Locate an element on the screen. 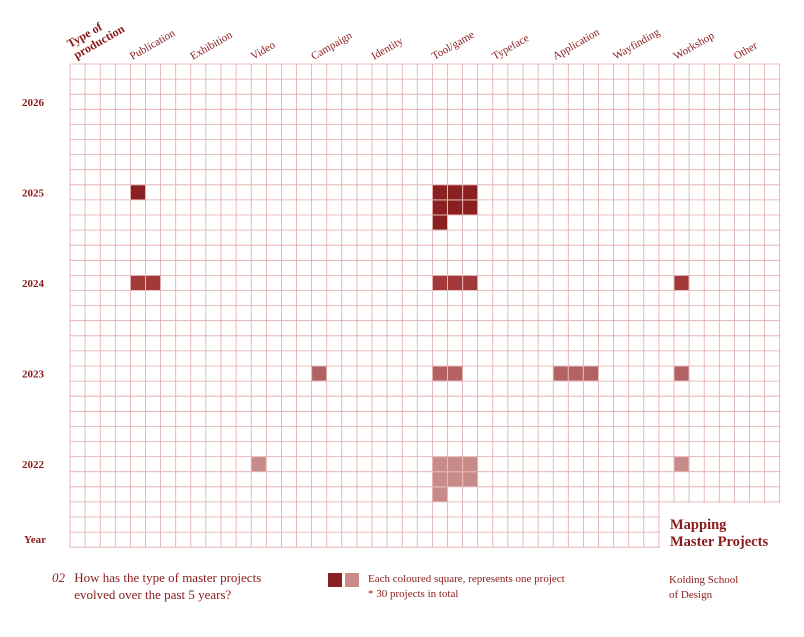 This screenshot has height=637, width=804. y-axis-title: Year is located at coordinates (35, 540).